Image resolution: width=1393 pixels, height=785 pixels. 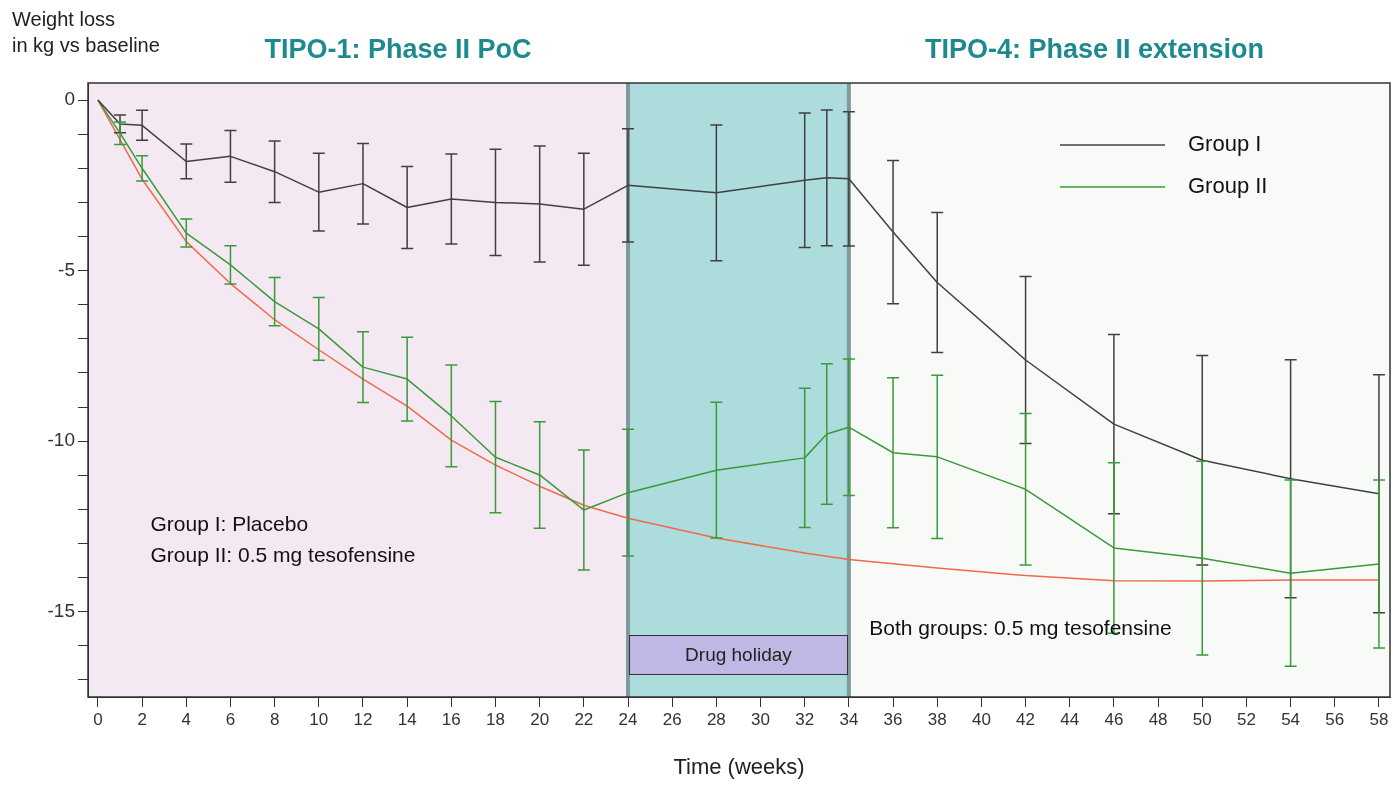 What do you see at coordinates (628, 719) in the screenshot?
I see `x-tick-label: 24` at bounding box center [628, 719].